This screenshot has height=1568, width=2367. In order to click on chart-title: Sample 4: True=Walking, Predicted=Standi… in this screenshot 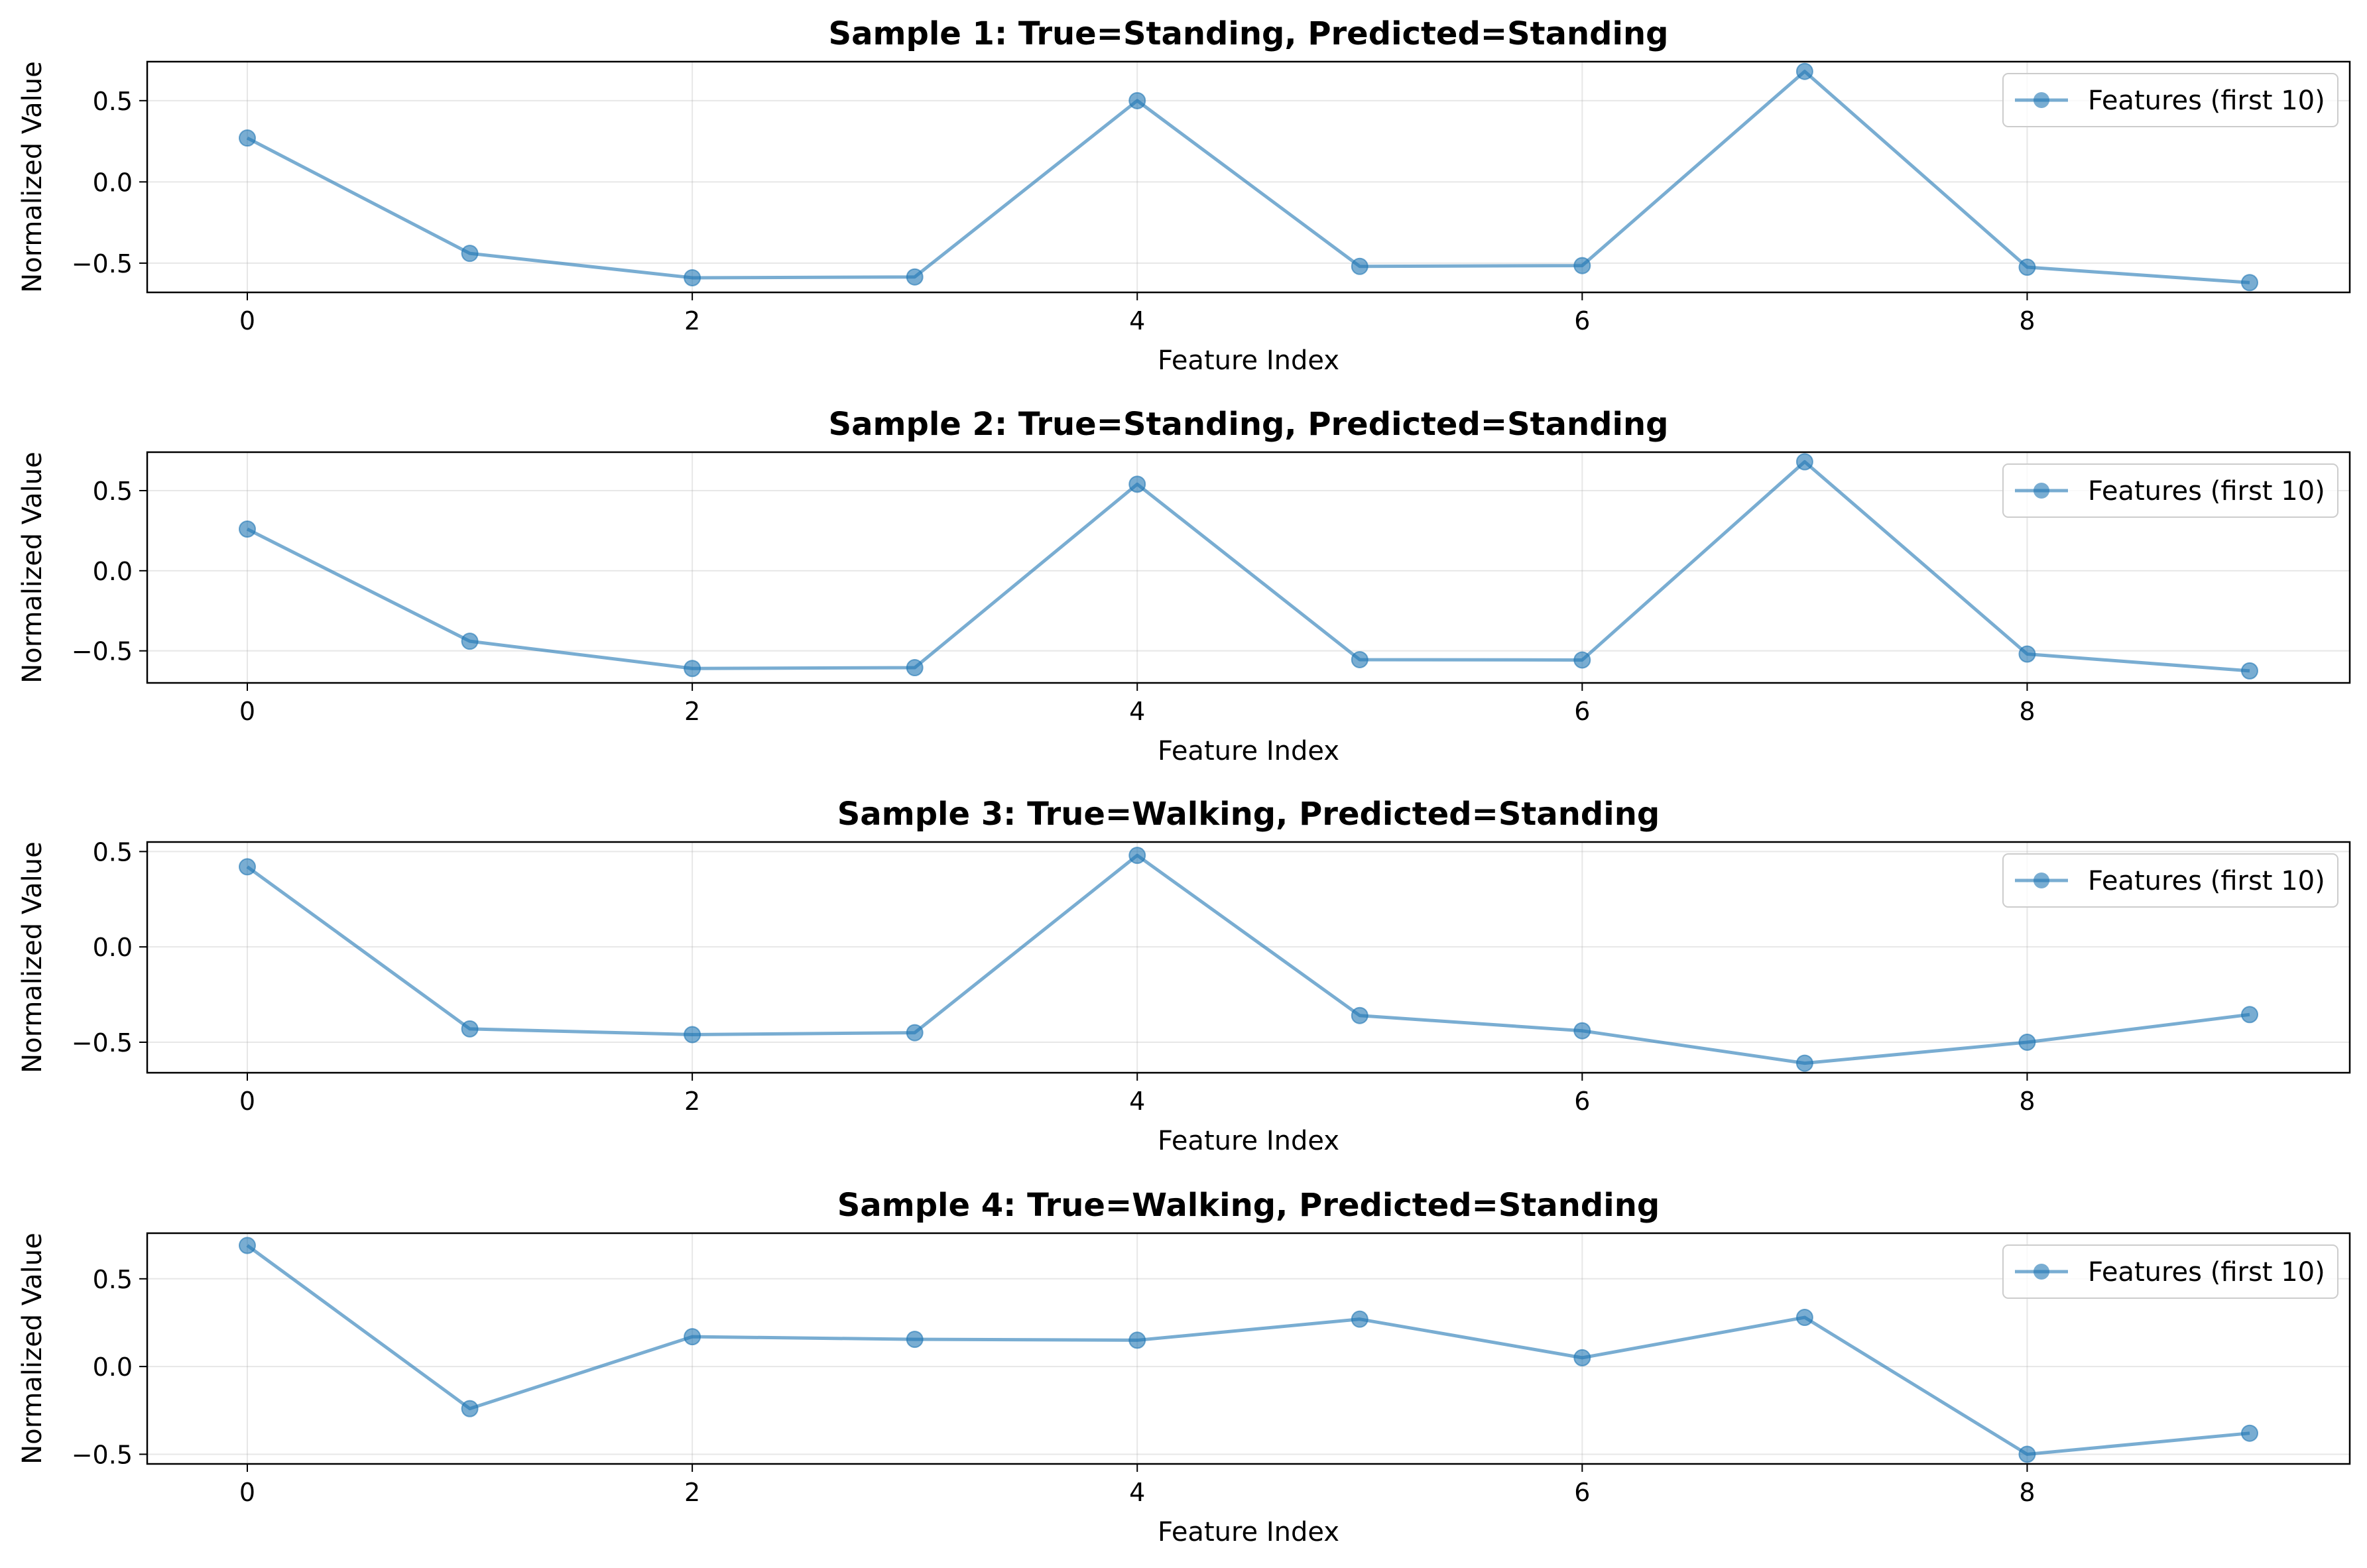, I will do `click(1248, 1205)`.